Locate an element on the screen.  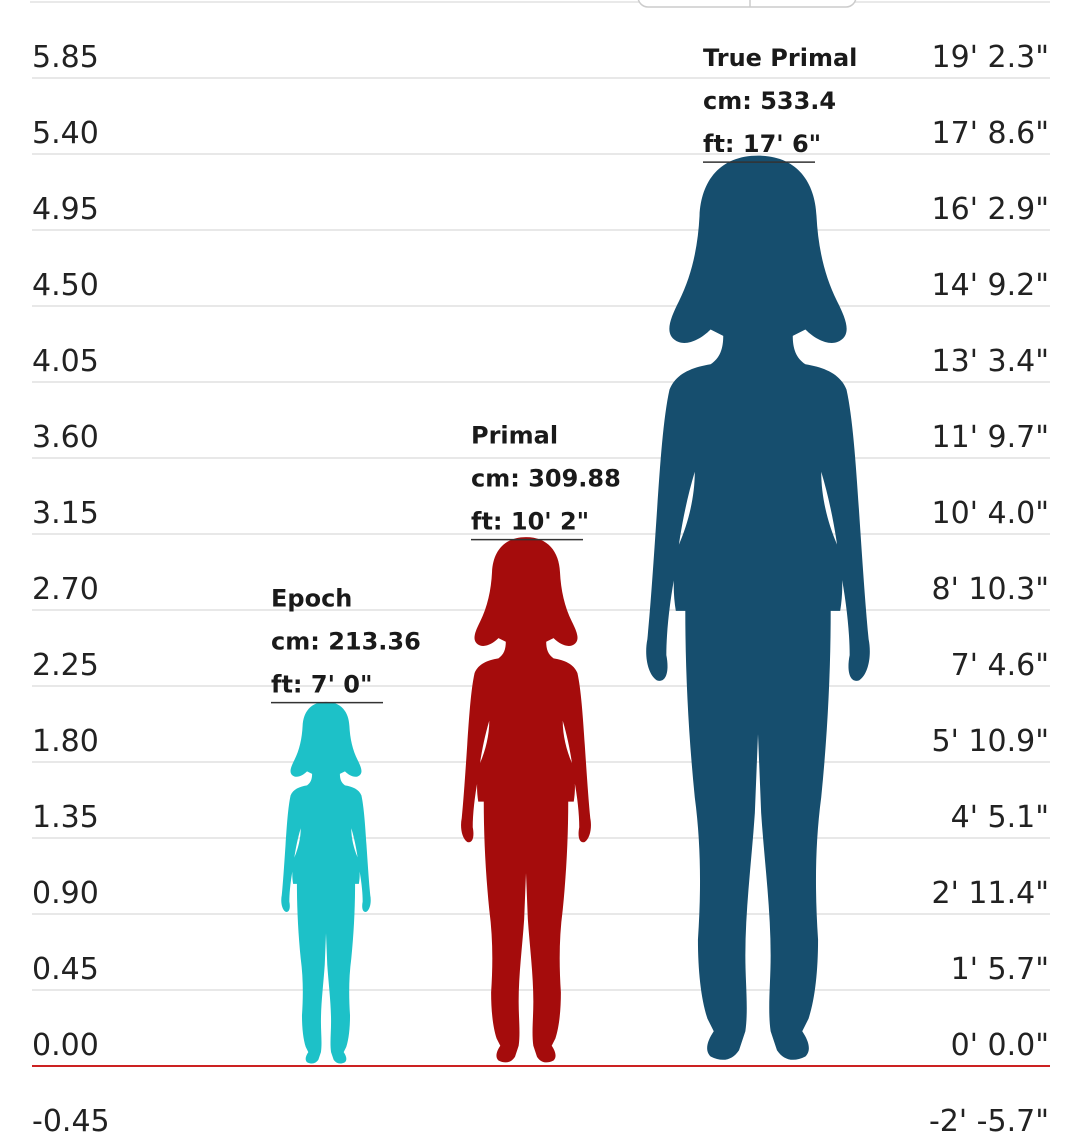
figure-name-label: True Primal is located at coordinates (780, 58).